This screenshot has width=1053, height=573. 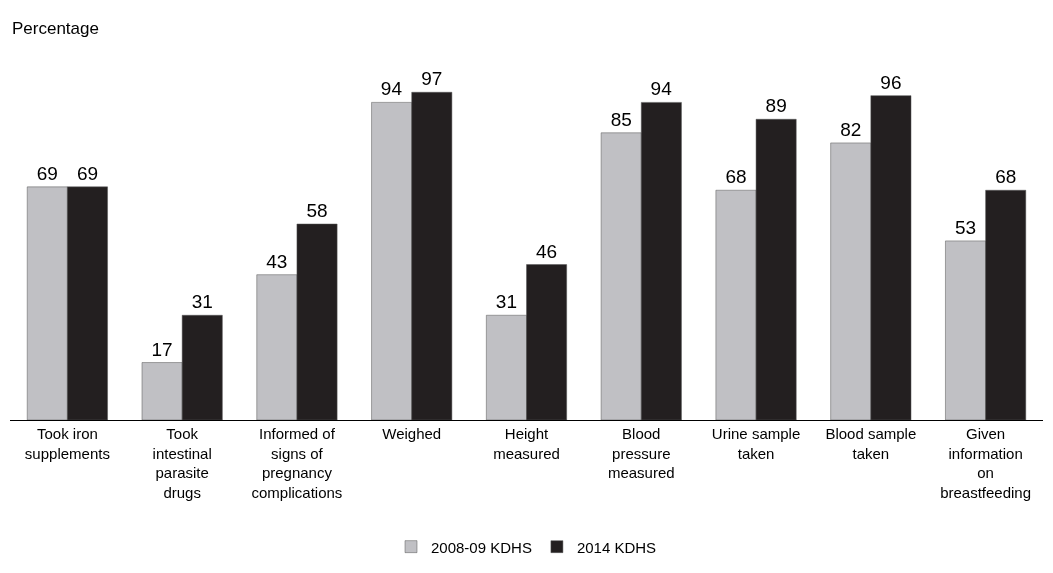 I want to click on legend-label: 2014 KDHS, so click(x=616, y=547).